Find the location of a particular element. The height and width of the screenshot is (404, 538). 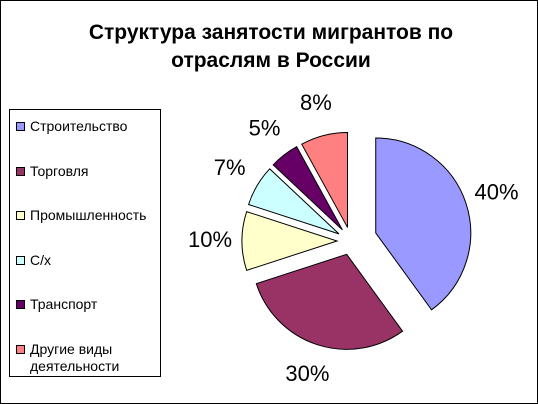

legend-label: С/х is located at coordinates (40, 259).